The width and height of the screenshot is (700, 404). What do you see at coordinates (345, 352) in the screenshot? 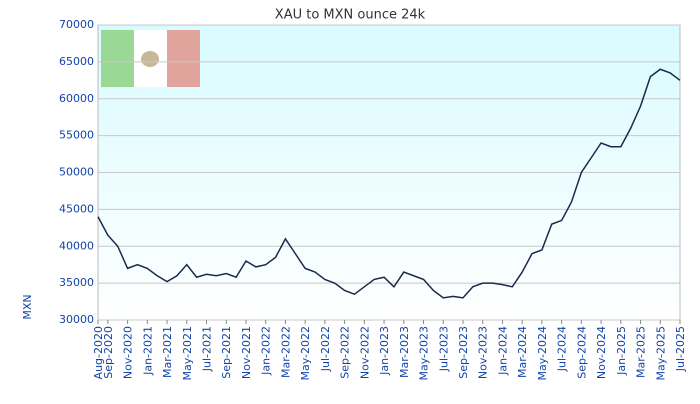
I see `x-tick-label: Sep-2022` at bounding box center [345, 352].